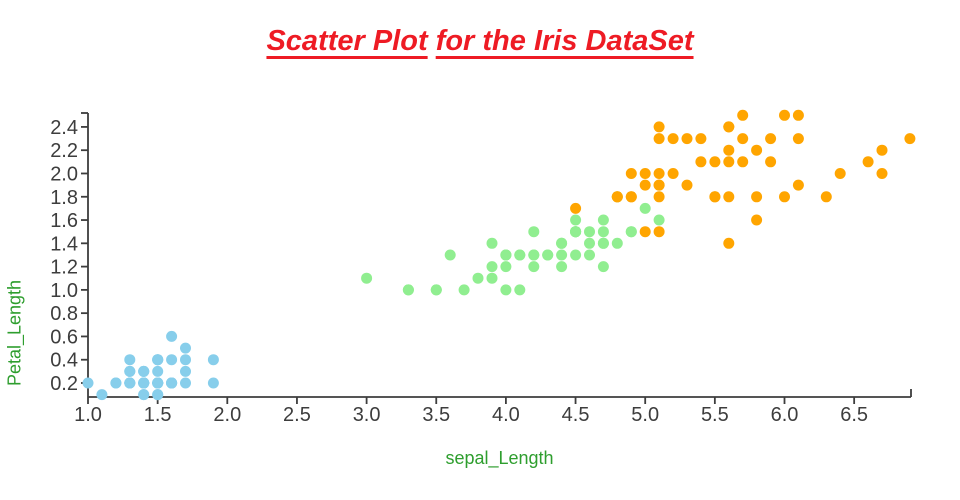  Describe the element at coordinates (297, 415) in the screenshot. I see `x-tick-label: 2.5` at that location.